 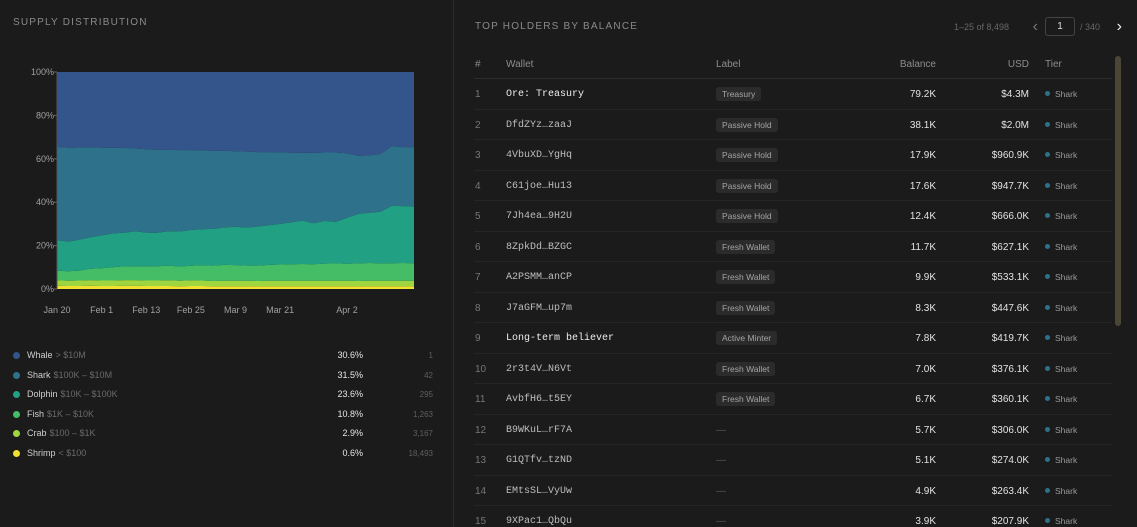 I want to click on wallet-link: Long-term believer, so click(x=560, y=338).